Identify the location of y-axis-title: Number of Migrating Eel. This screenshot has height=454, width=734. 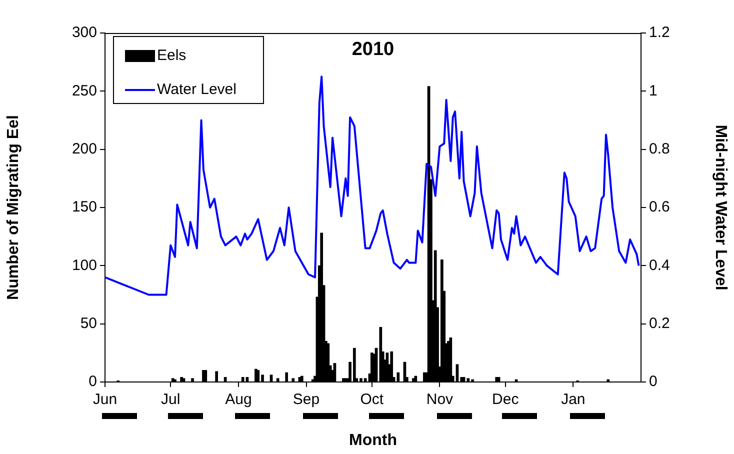
(13, 207).